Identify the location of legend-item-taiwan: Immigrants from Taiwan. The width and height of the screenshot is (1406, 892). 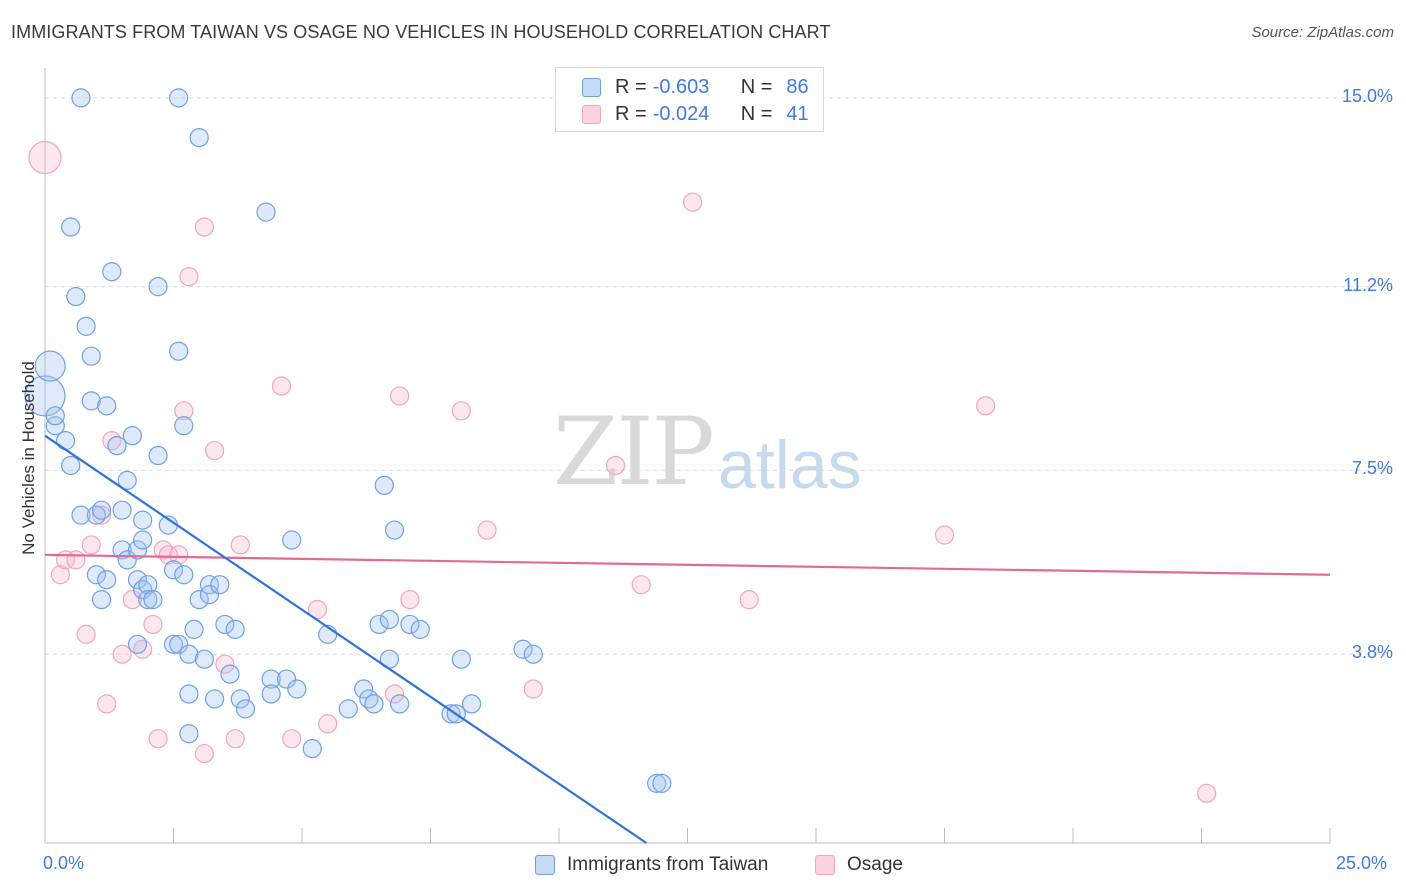
(651, 865).